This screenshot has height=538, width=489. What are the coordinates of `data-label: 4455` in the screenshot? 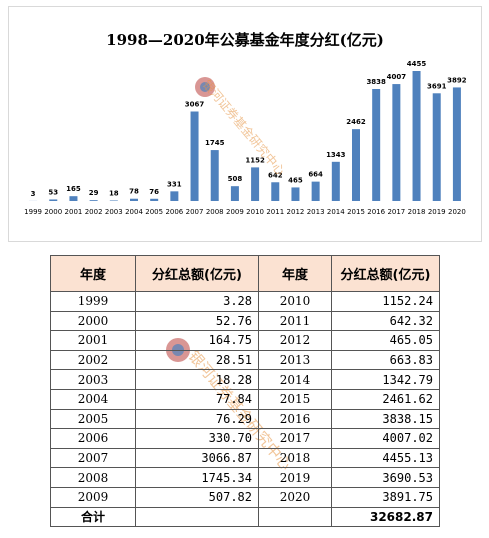 It's located at (417, 64).